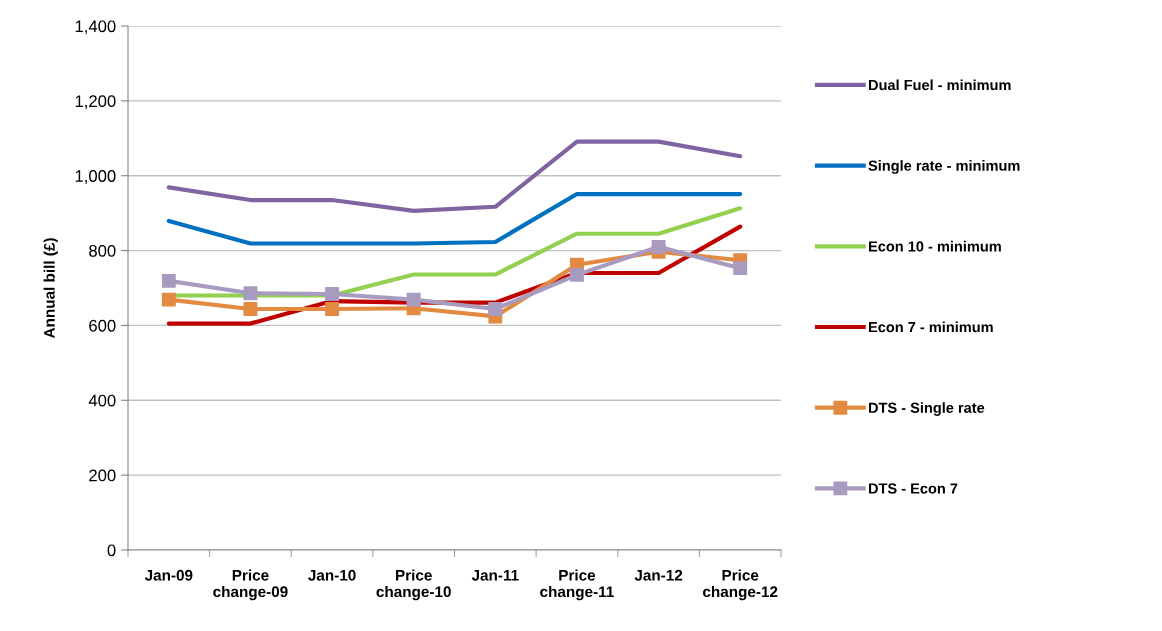 The width and height of the screenshot is (1162, 631). What do you see at coordinates (940, 85) in the screenshot?
I see `legend-label: Dual Fuel - minimum` at bounding box center [940, 85].